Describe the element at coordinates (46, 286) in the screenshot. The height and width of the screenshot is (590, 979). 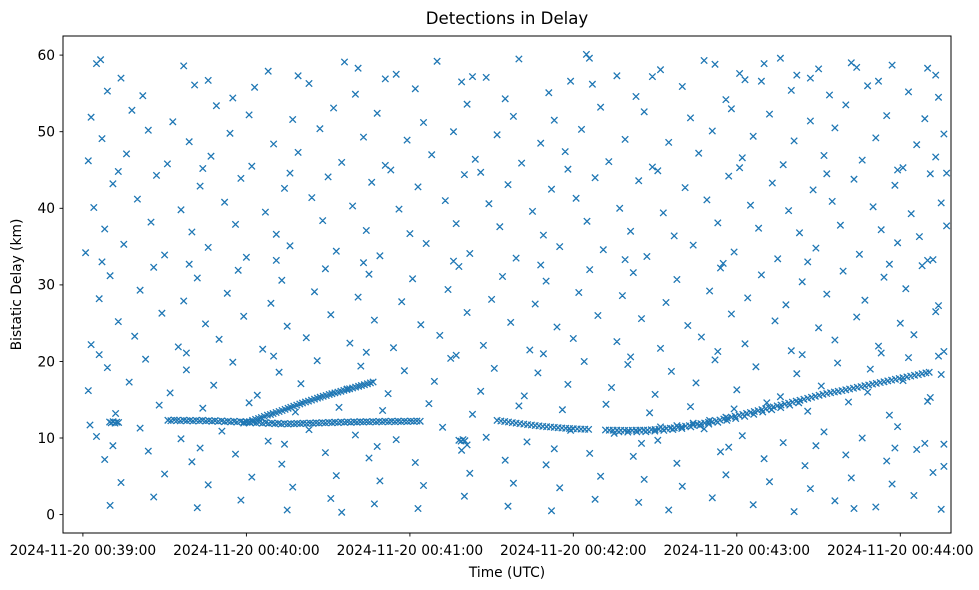
I see `y-tick-label: 30` at that location.